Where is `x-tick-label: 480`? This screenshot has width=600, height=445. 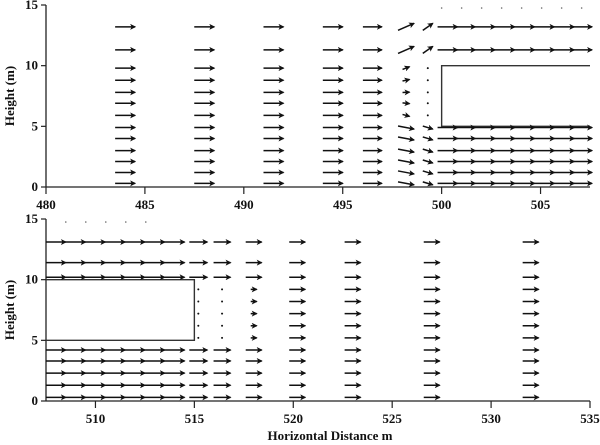
x-tick-label: 480 is located at coordinates (46, 204).